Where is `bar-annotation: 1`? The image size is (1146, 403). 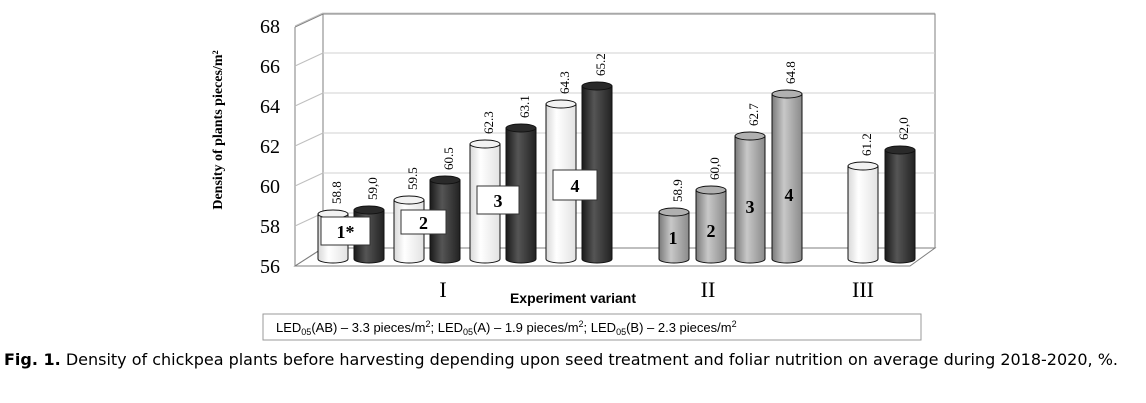
bar-annotation: 1 is located at coordinates (673, 238).